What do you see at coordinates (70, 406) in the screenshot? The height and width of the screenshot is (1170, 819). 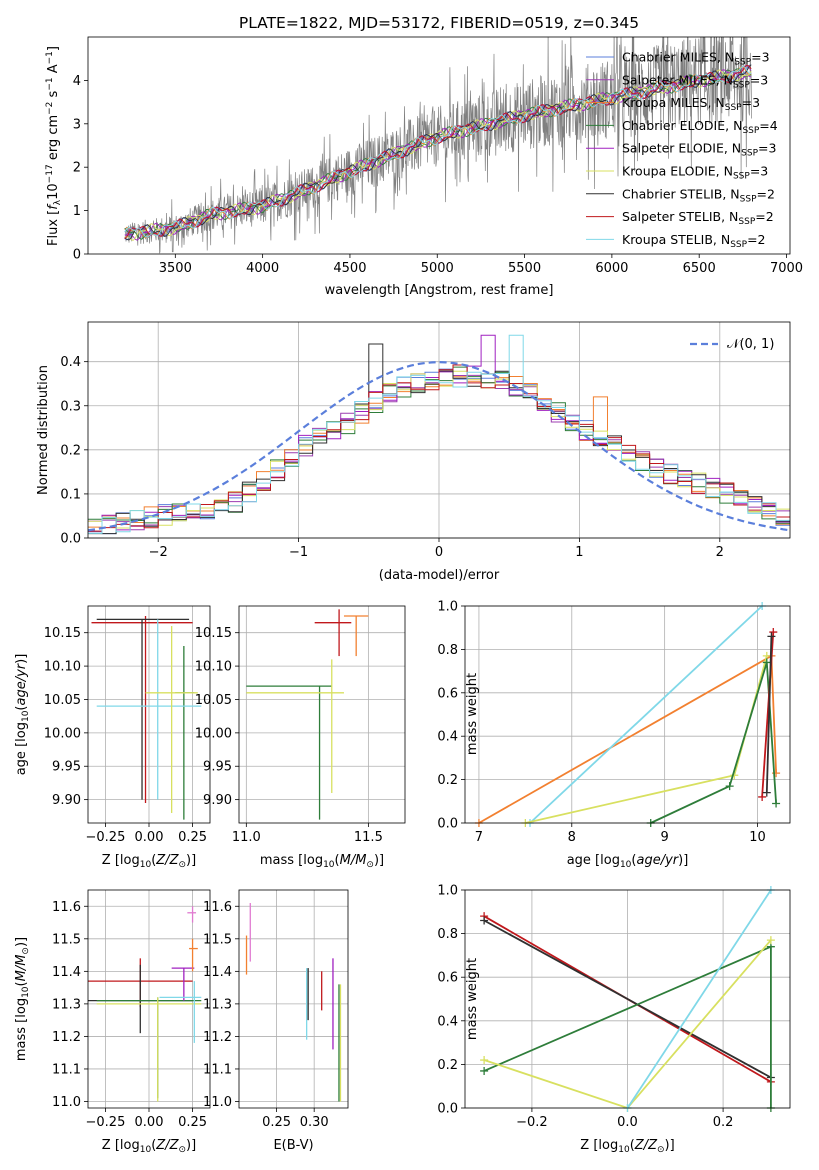 I see `y-tick-label: 0.3` at bounding box center [70, 406].